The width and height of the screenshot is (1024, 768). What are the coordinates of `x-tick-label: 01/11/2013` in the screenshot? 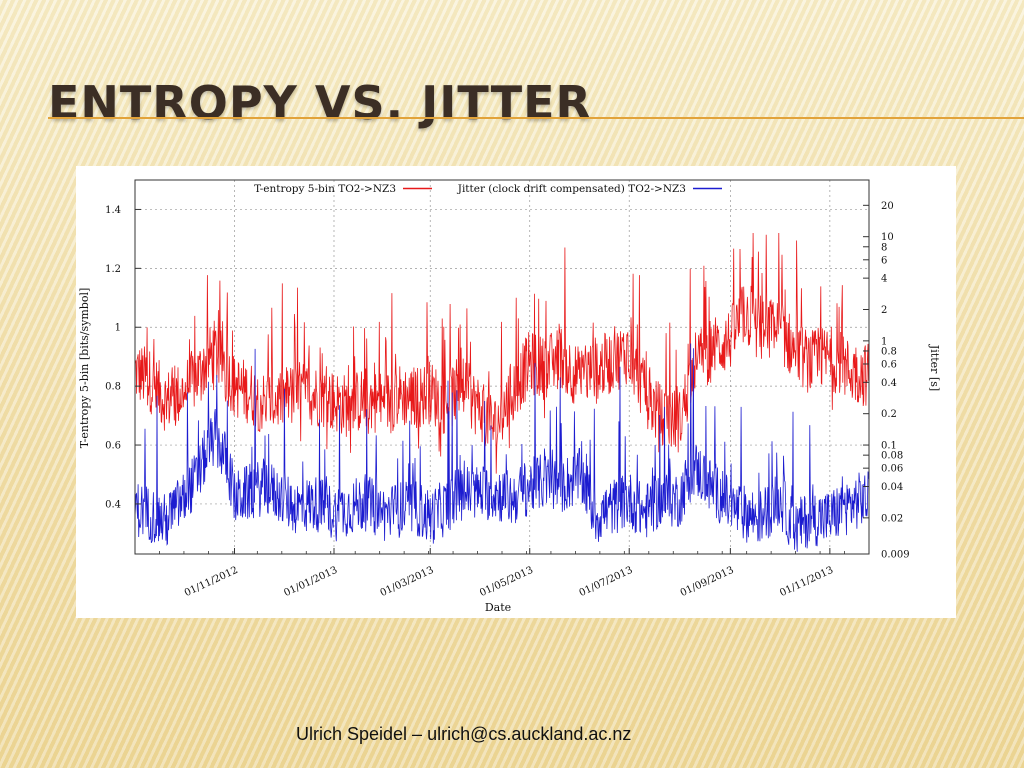 It's located at (806, 582).